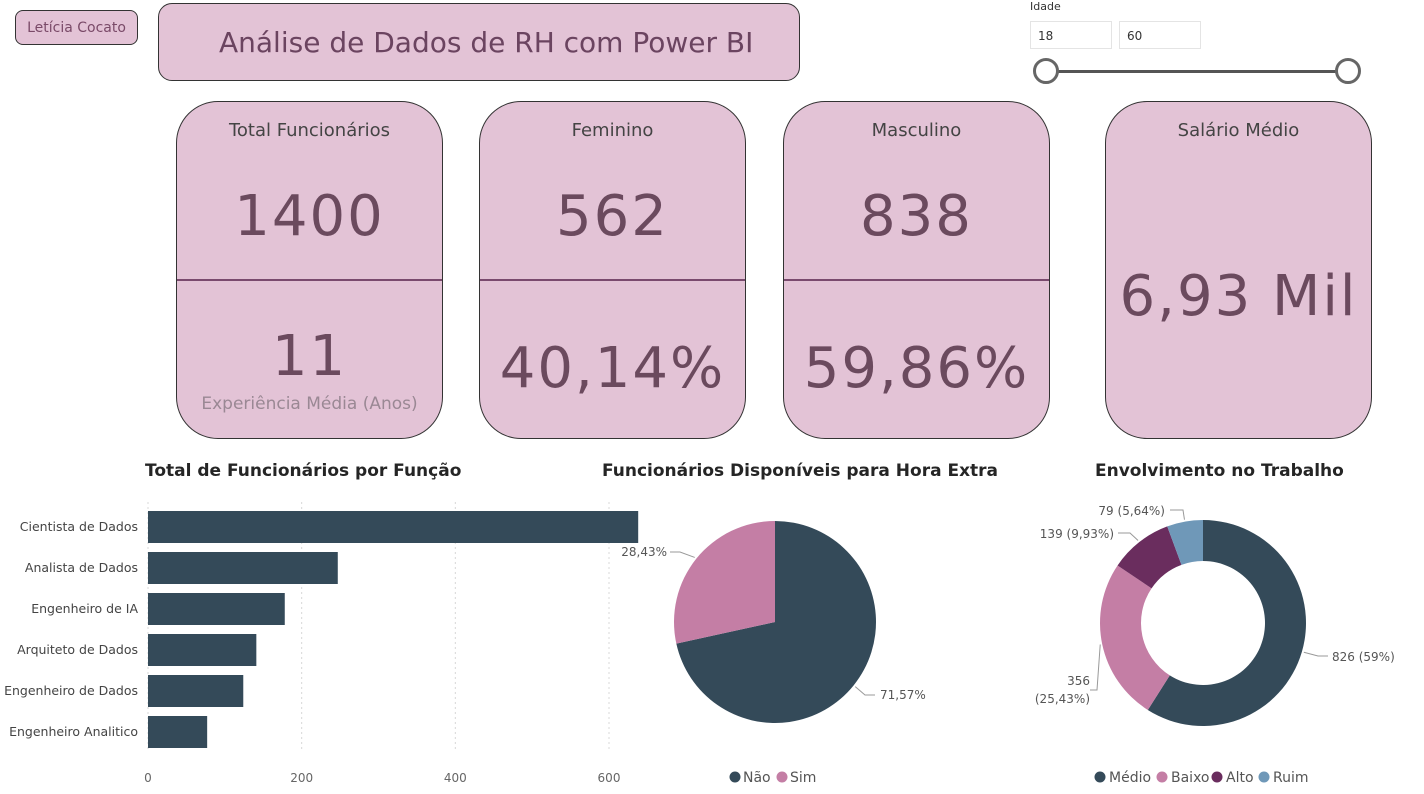 The image size is (1424, 794). What do you see at coordinates (1077, 534) in the screenshot?
I see `data-label: 139 (9,93%)` at bounding box center [1077, 534].